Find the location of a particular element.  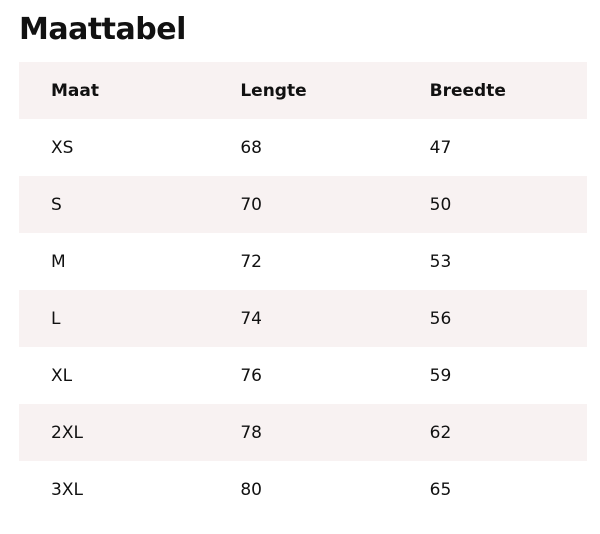

cell-maat: S is located at coordinates (56, 204).